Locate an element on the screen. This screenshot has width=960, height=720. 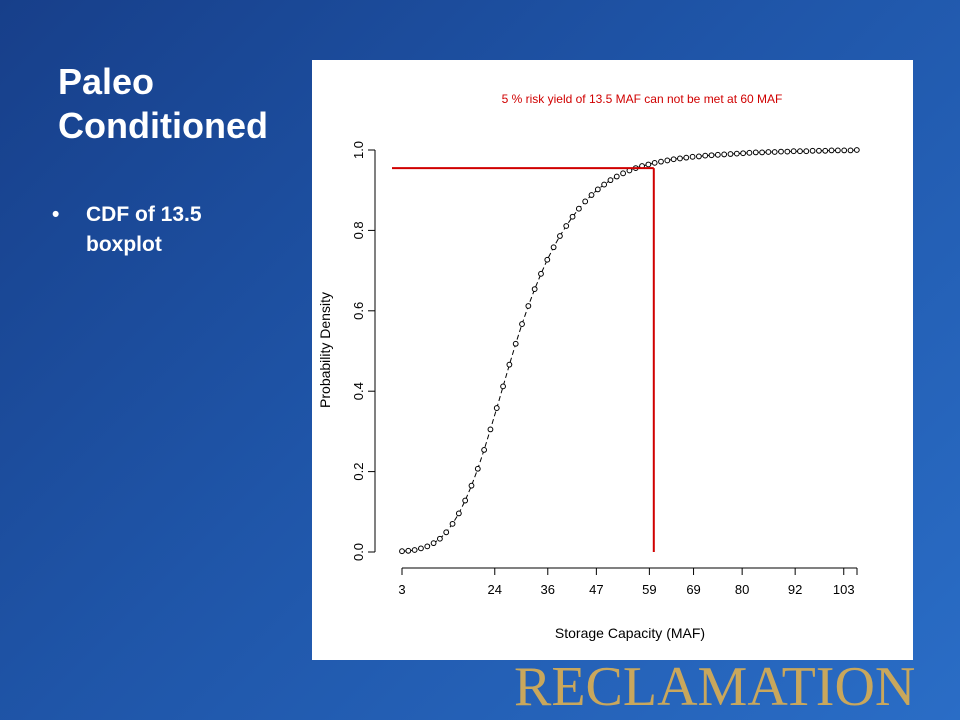
x-tick-label: 47 is located at coordinates (596, 589).